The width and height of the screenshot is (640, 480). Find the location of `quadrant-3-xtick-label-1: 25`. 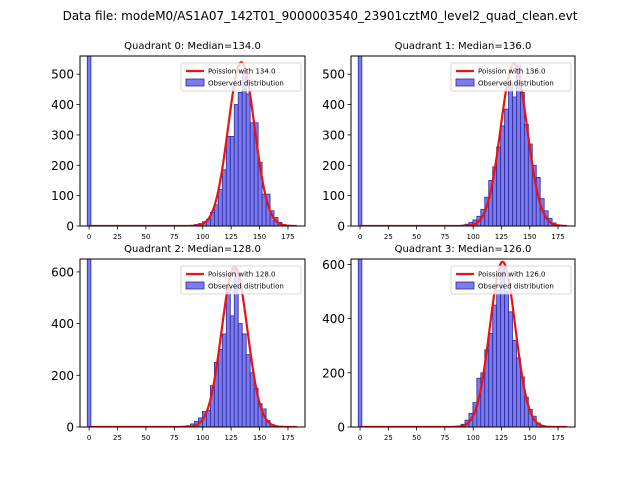

quadrant-3-xtick-label-1: 25 is located at coordinates (388, 438).